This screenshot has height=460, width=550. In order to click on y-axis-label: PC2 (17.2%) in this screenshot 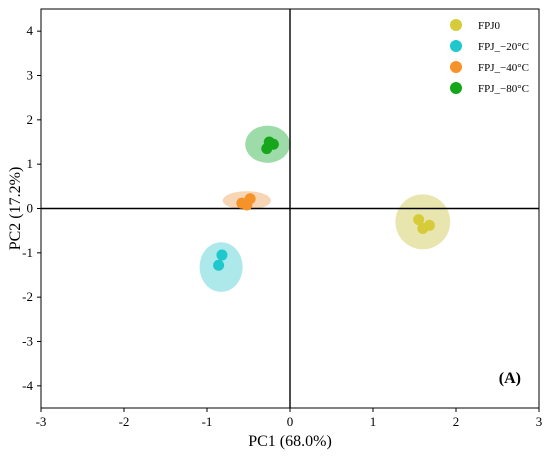, I will do `click(15, 209)`.